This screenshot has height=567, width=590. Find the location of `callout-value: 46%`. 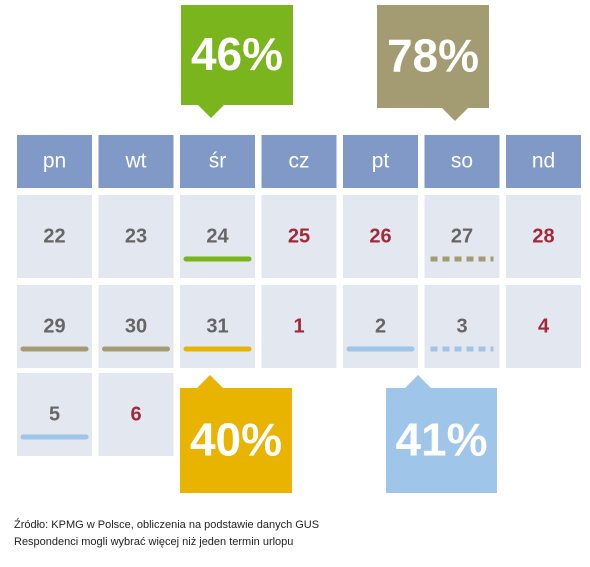

callout-value: 46% is located at coordinates (237, 54).